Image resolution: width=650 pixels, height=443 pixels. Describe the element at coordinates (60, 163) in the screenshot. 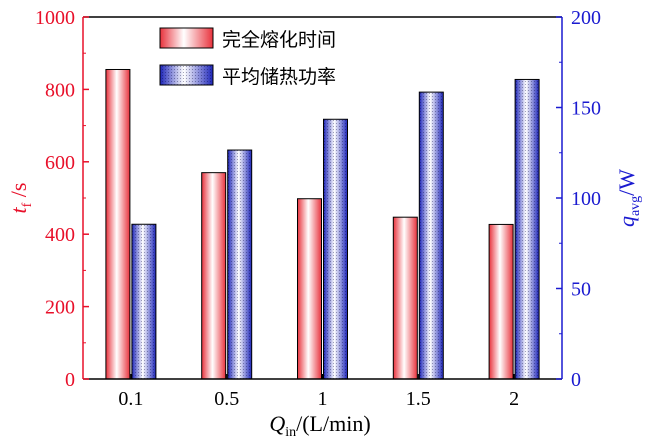

I see `left-tick-label-3: 600` at that location.